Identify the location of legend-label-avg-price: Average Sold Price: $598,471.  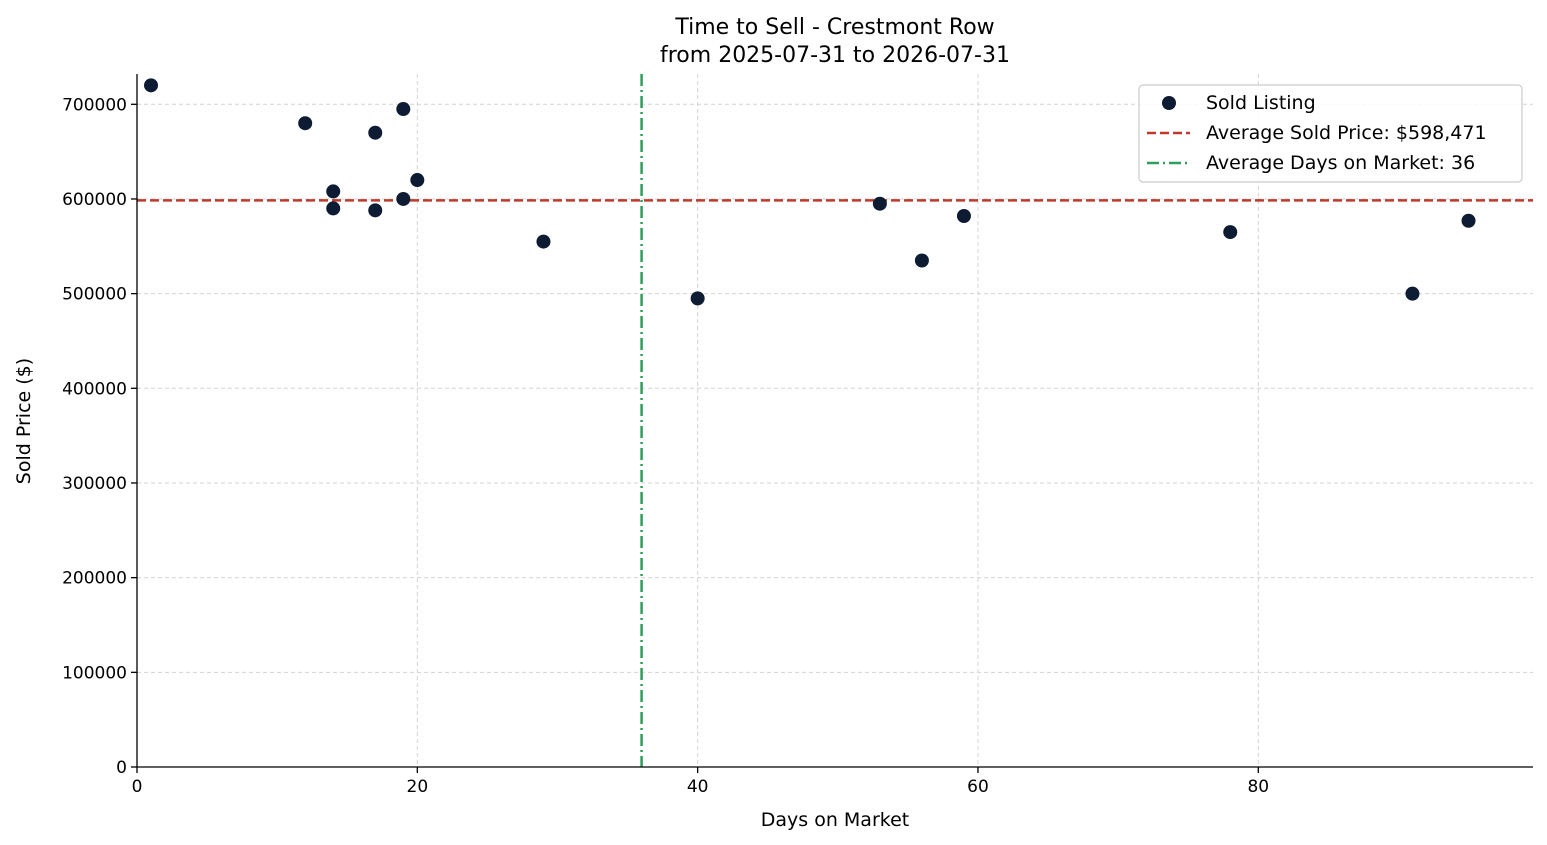
(1346, 133).